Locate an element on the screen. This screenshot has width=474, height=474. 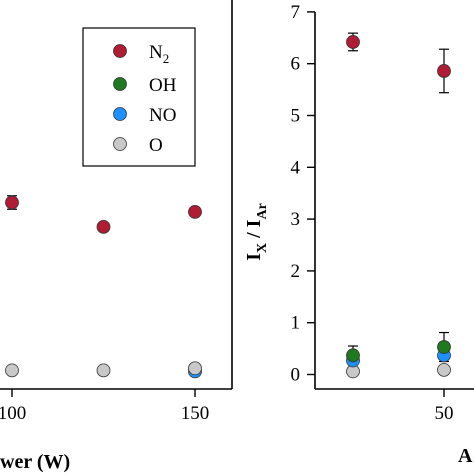
legend-marker-oh is located at coordinates (120, 84).